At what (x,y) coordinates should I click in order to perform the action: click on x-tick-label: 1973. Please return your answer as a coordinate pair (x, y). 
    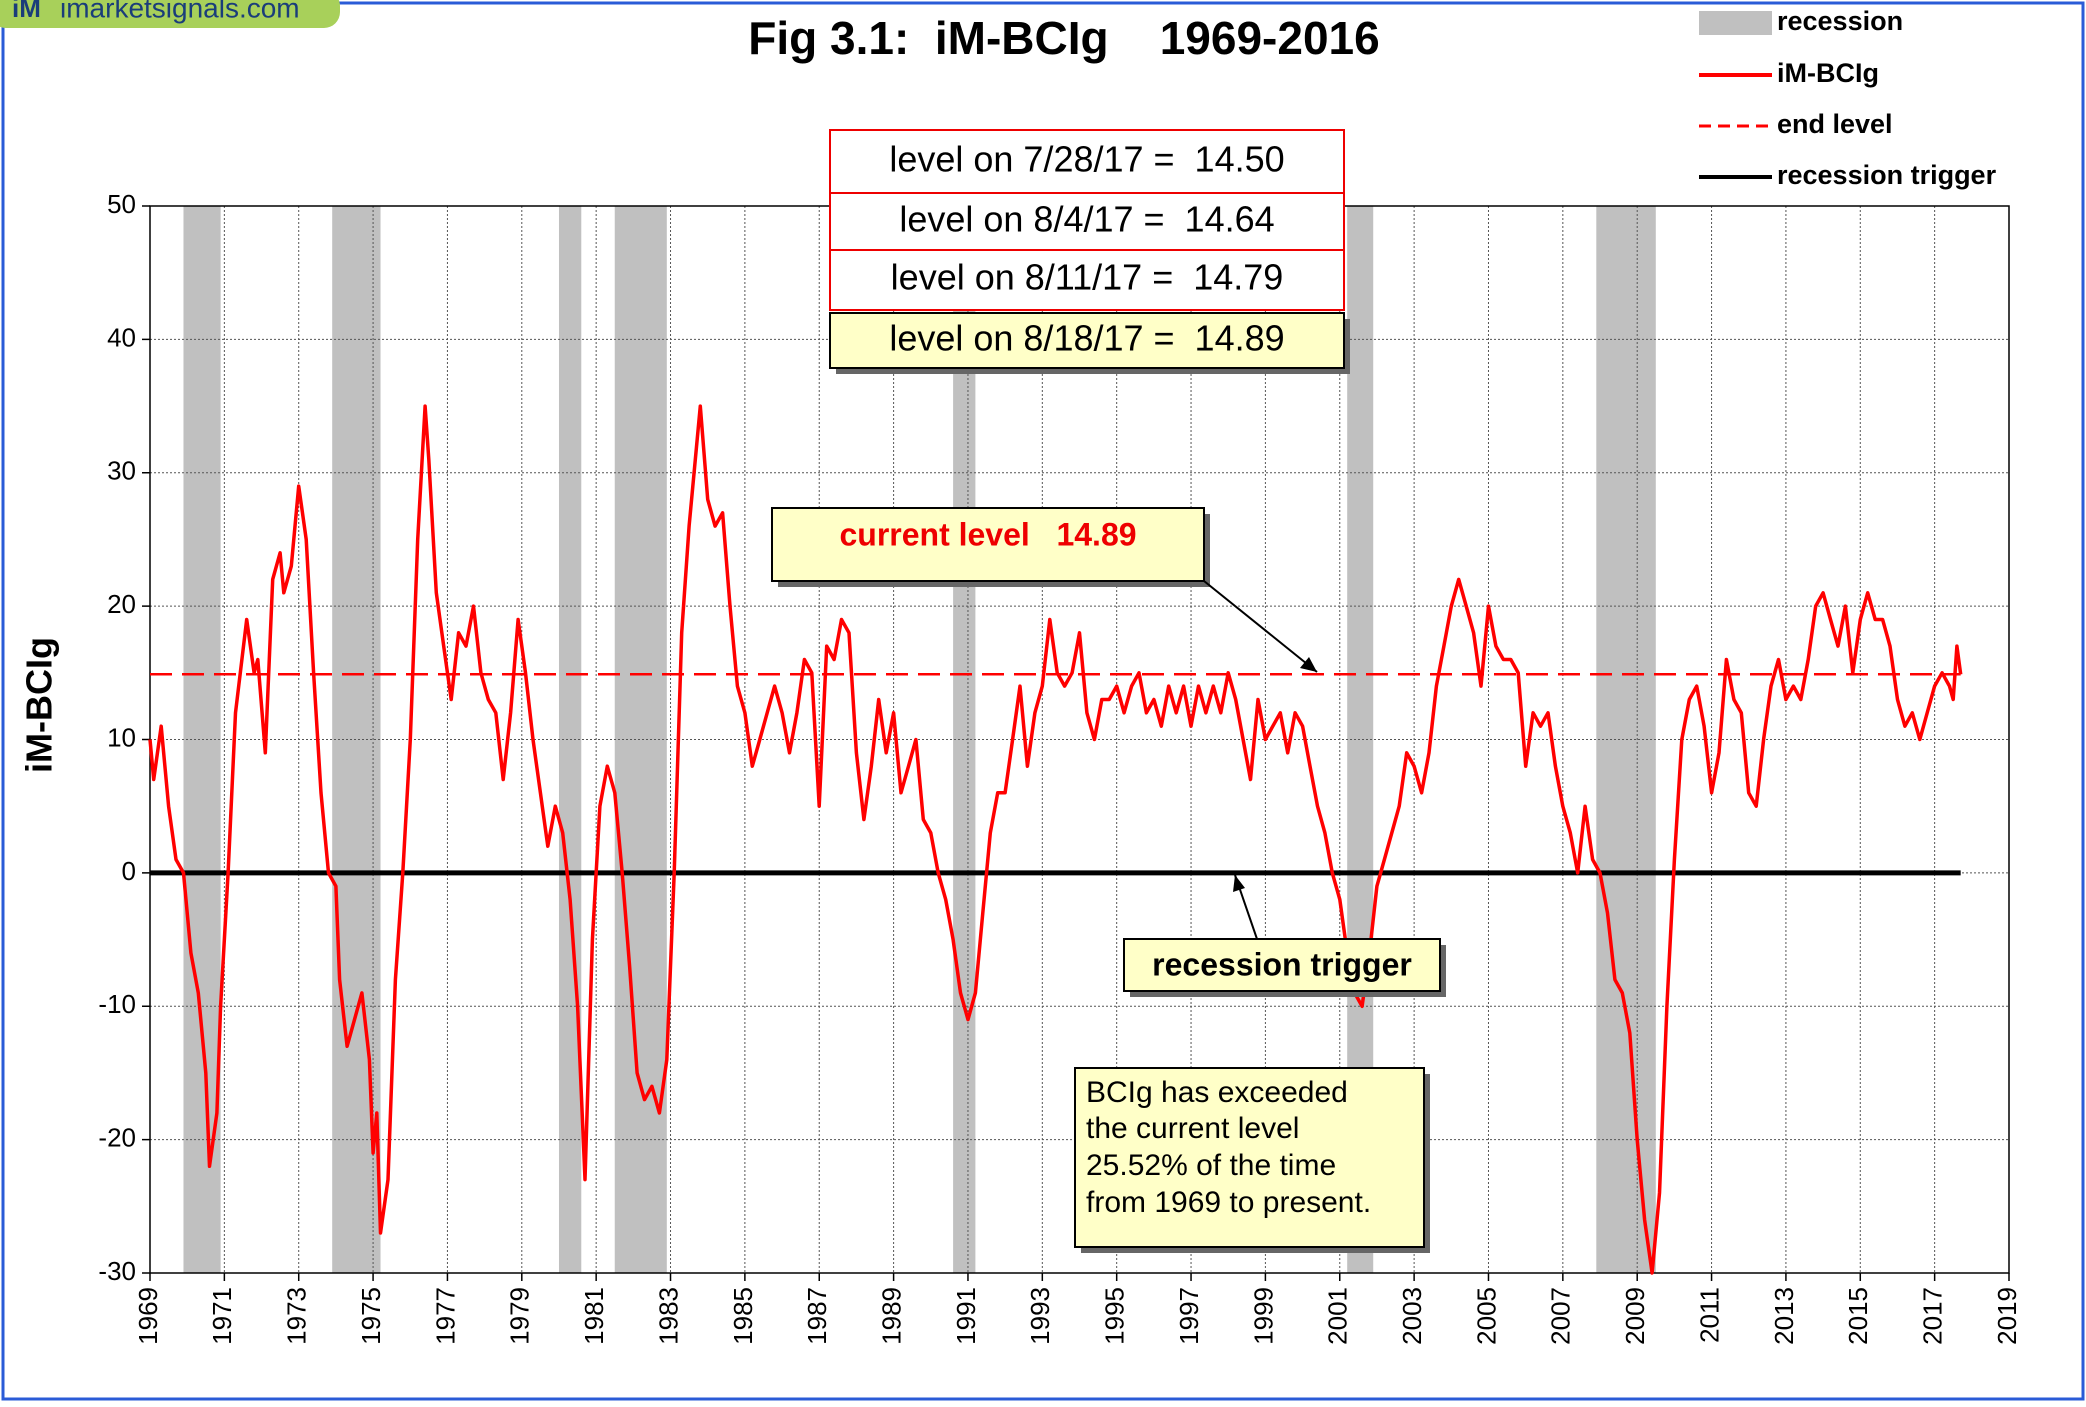
    Looking at the image, I should click on (297, 1316).